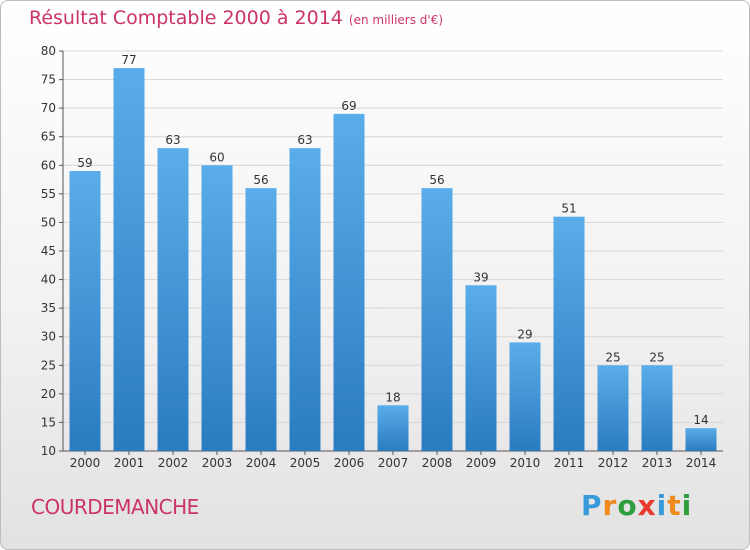 The width and height of the screenshot is (750, 550). What do you see at coordinates (48, 337) in the screenshot?
I see `y-tick-label: 30` at bounding box center [48, 337].